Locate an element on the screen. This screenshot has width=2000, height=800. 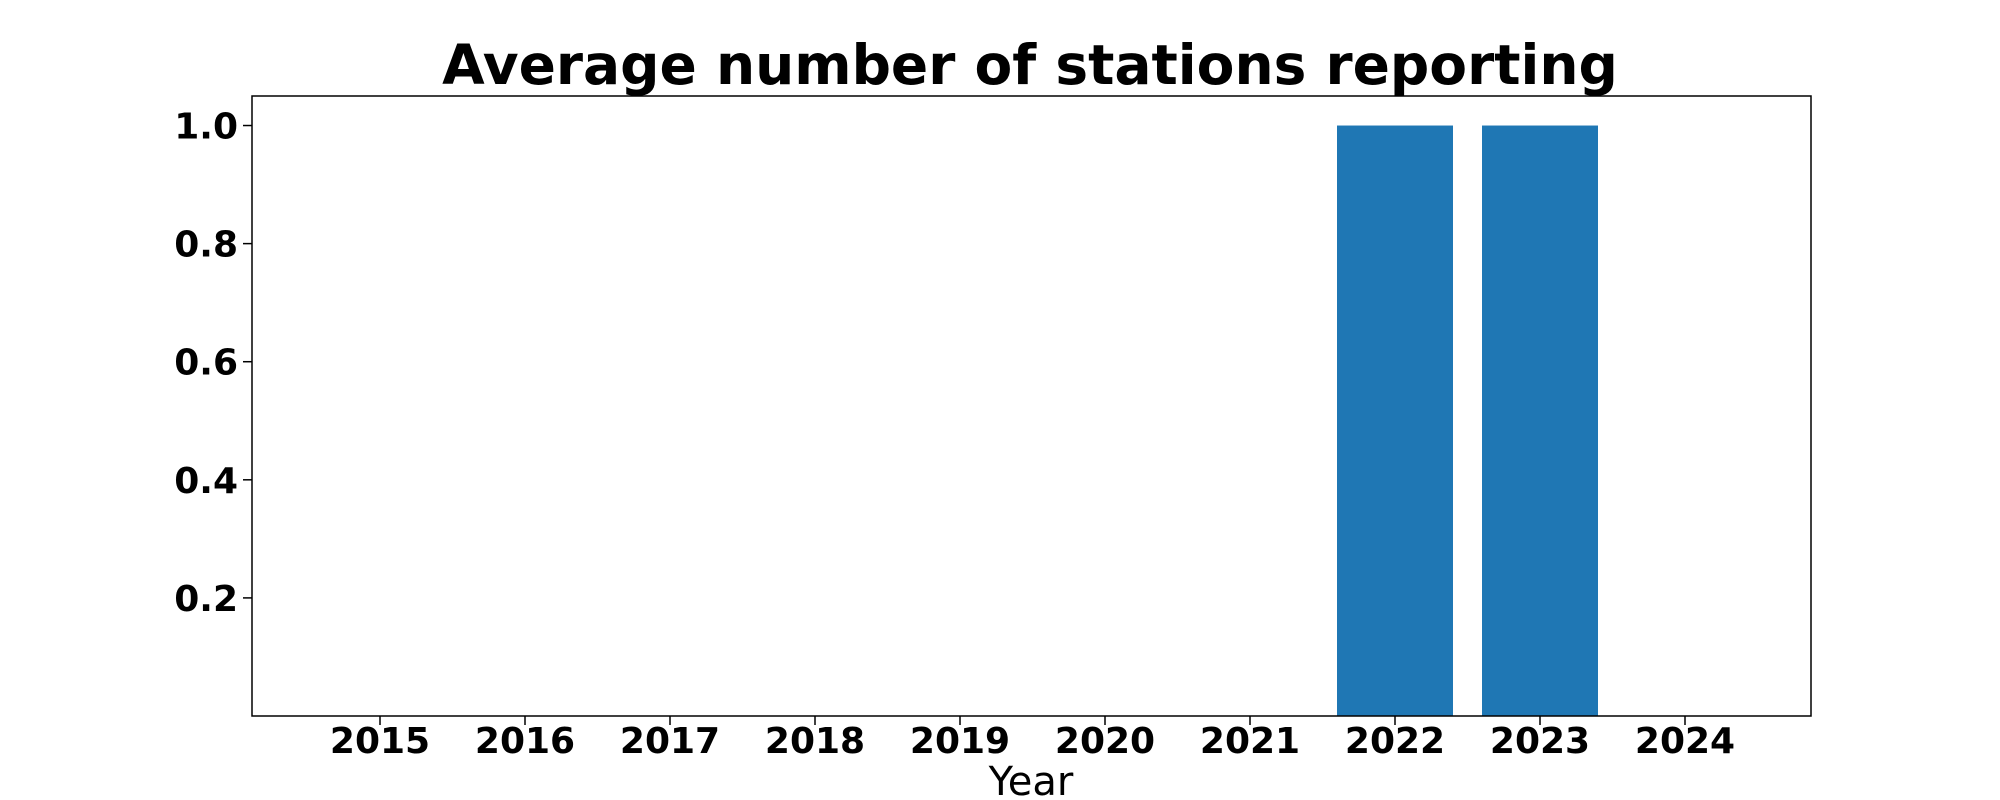
x-tick-label: 2015 is located at coordinates (380, 741).